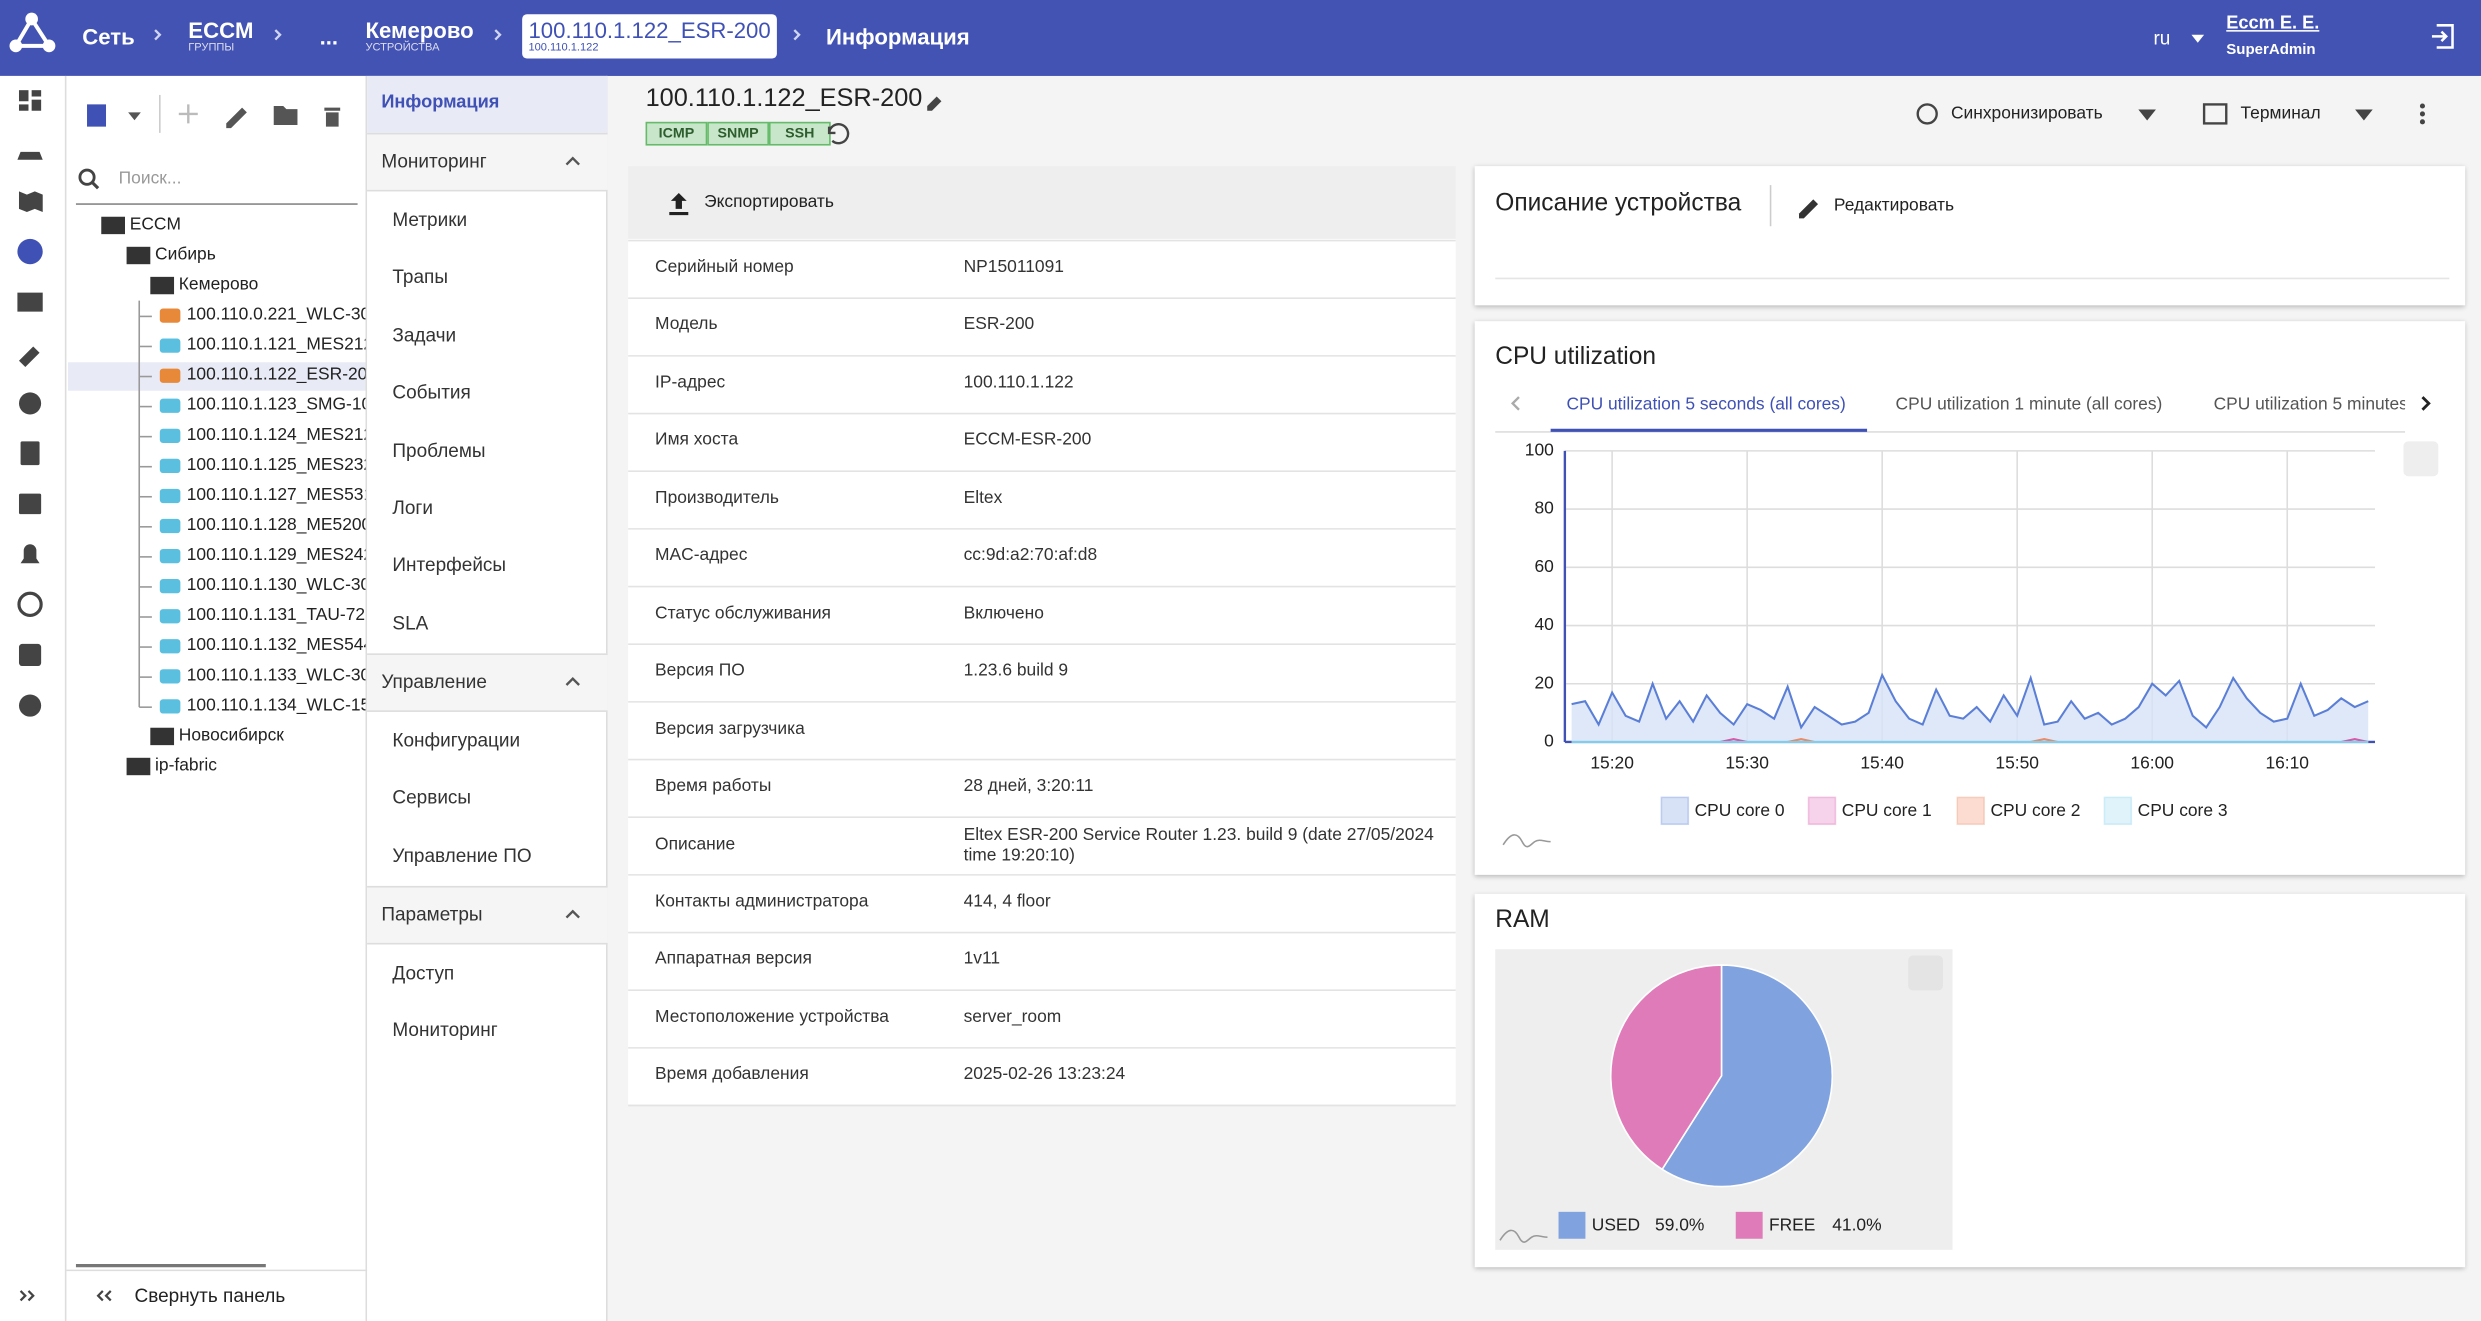  What do you see at coordinates (276, 645) in the screenshot?
I see `tree-item: 100.110.1.132_MES544` at bounding box center [276, 645].